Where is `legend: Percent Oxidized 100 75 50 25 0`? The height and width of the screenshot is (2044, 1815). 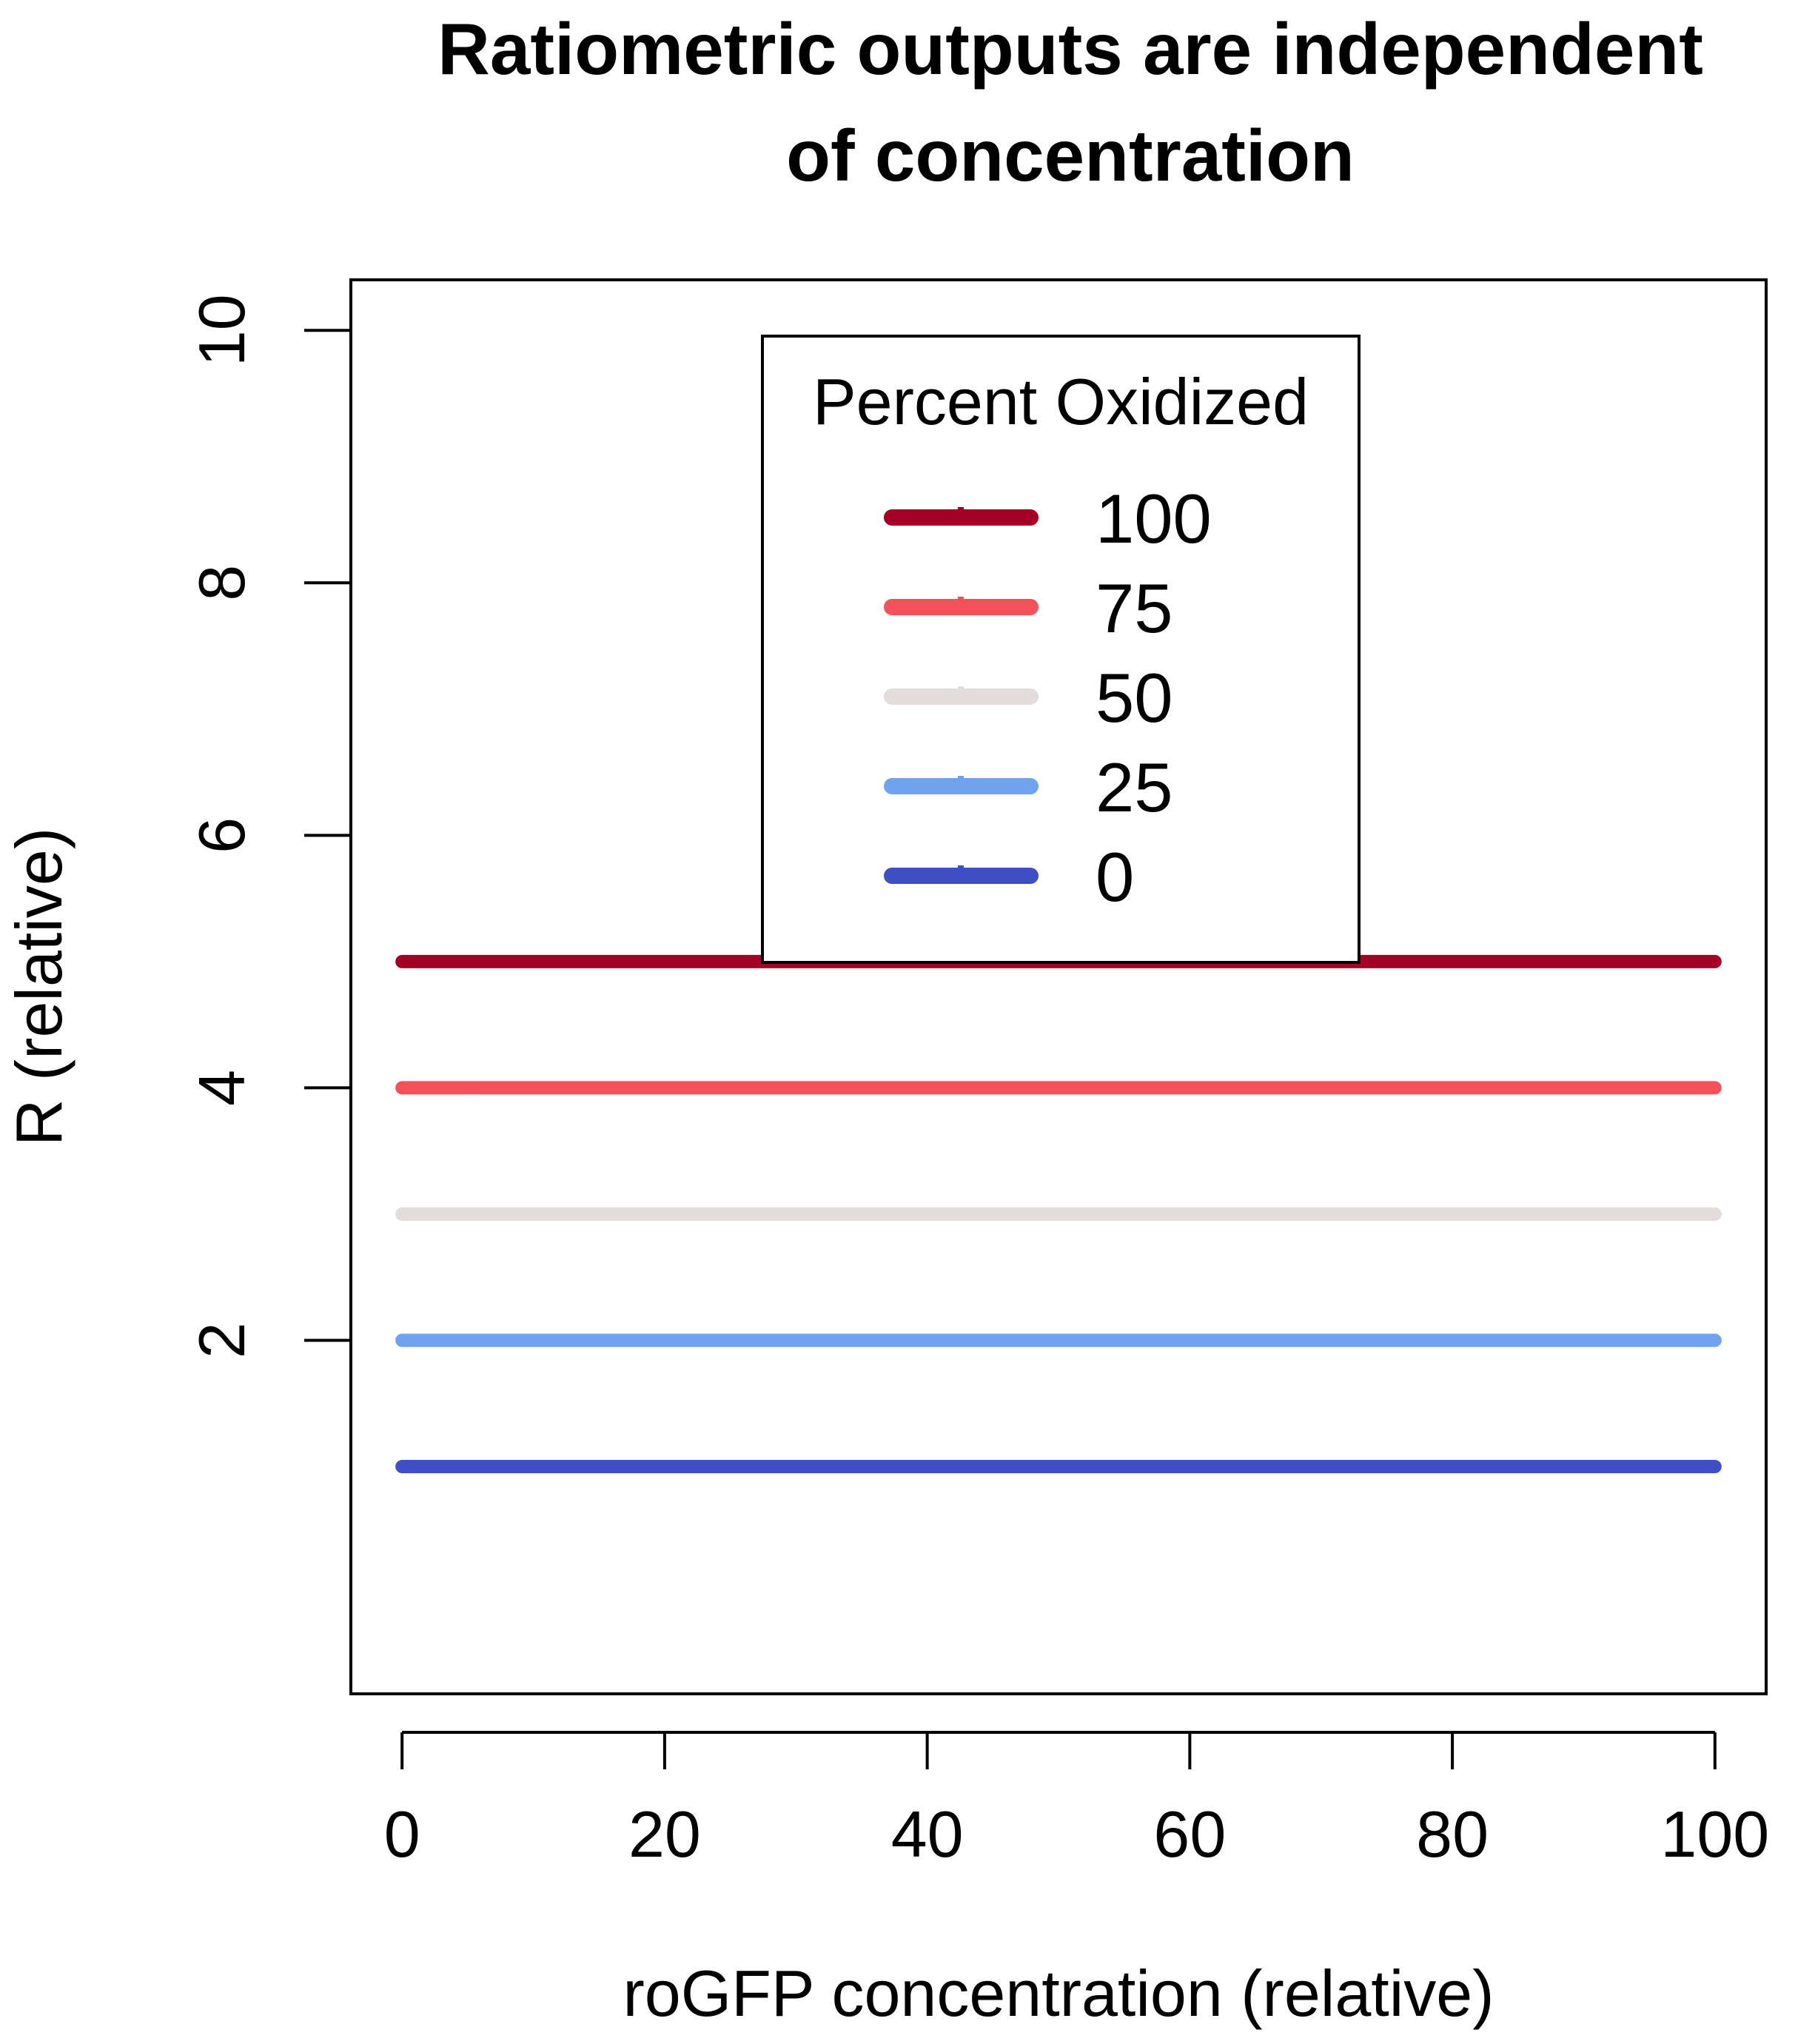 legend: Percent Oxidized 100 75 50 25 0 is located at coordinates (1061, 649).